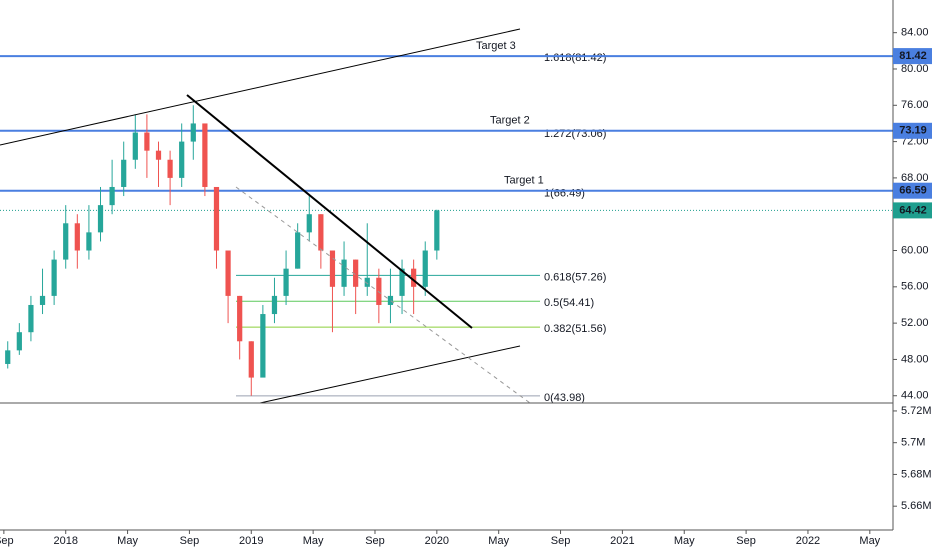 This screenshot has width=932, height=550. Describe the element at coordinates (575, 329) in the screenshot. I see `fib-label: 0.382(51.56)` at that location.